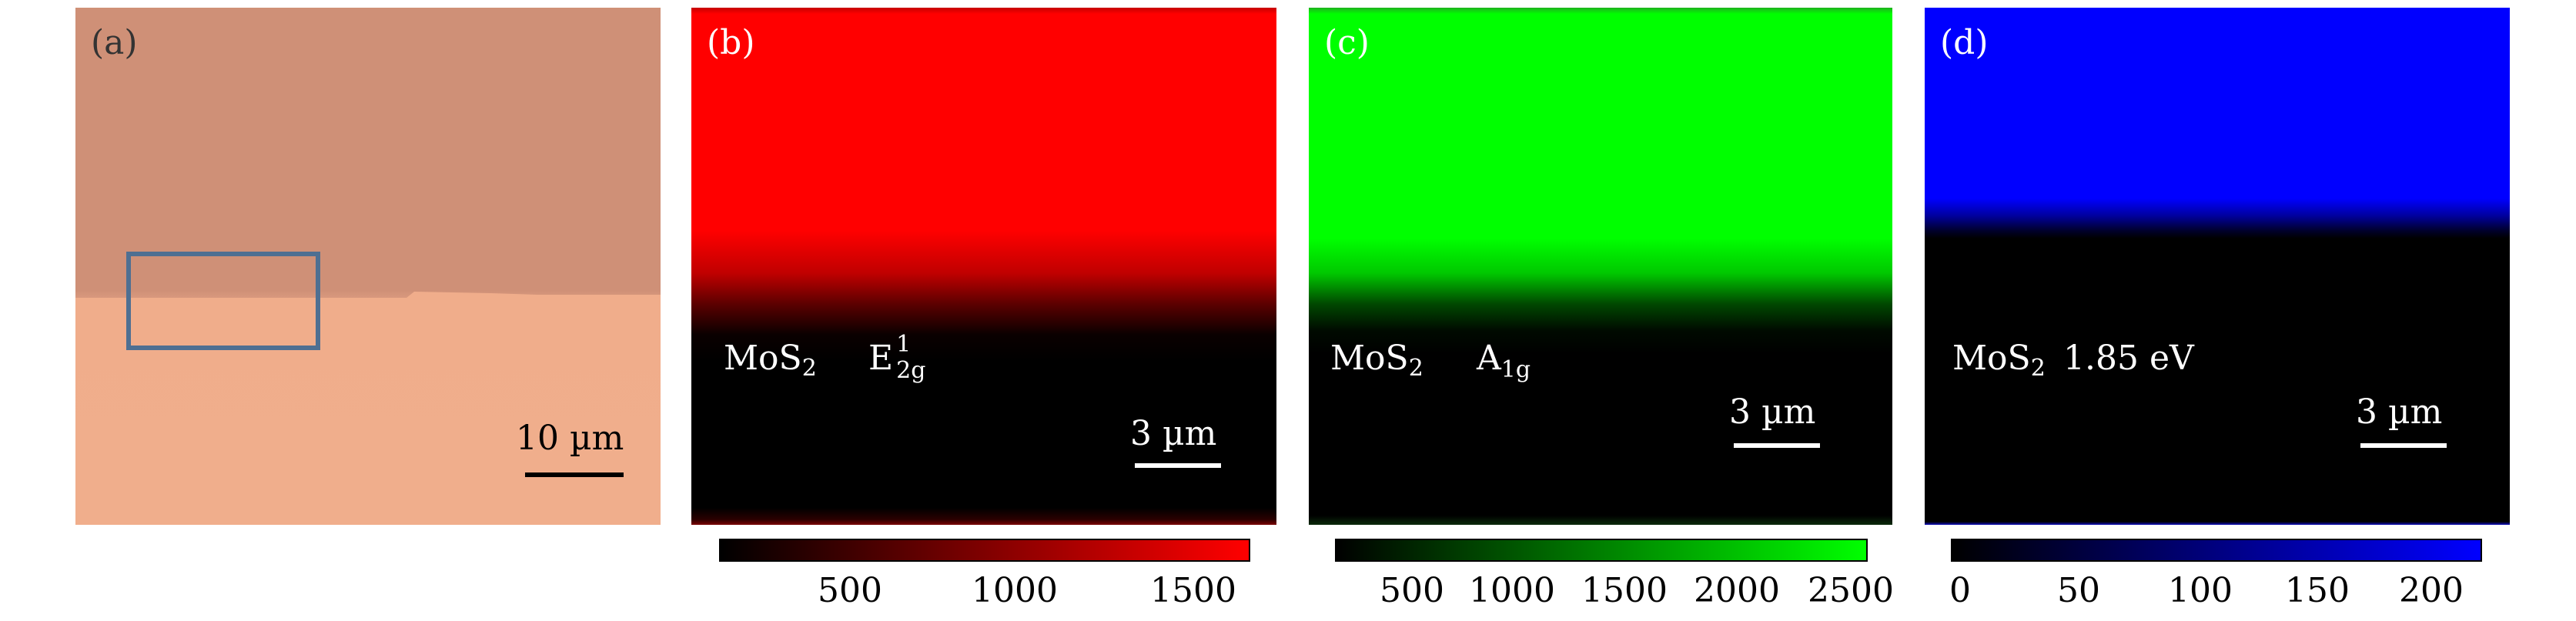 This screenshot has width=2576, height=621. What do you see at coordinates (1737, 591) in the screenshot?
I see `colorbar-c-tick: 2000` at bounding box center [1737, 591].